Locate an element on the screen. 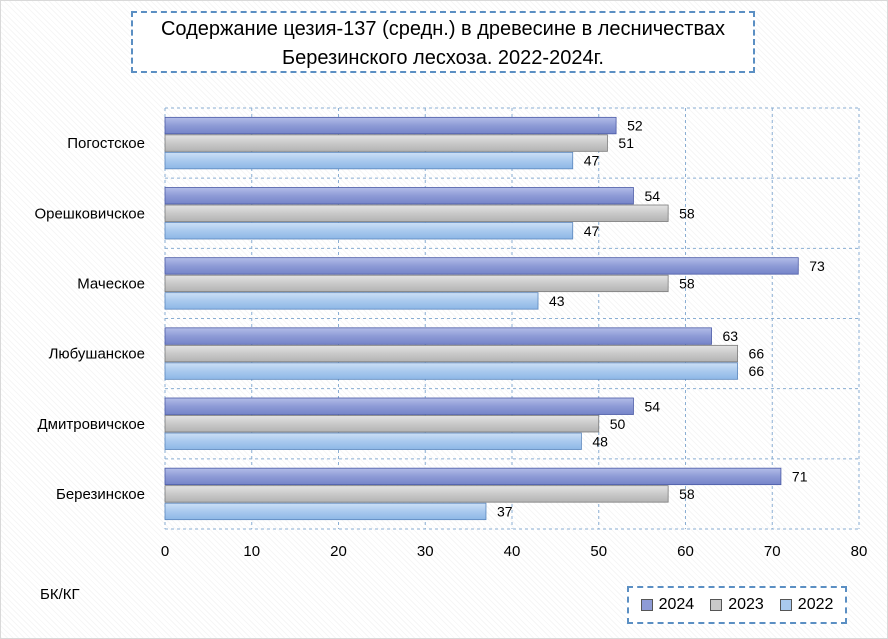 The image size is (888, 639). category-label: Березинское is located at coordinates (100, 494).